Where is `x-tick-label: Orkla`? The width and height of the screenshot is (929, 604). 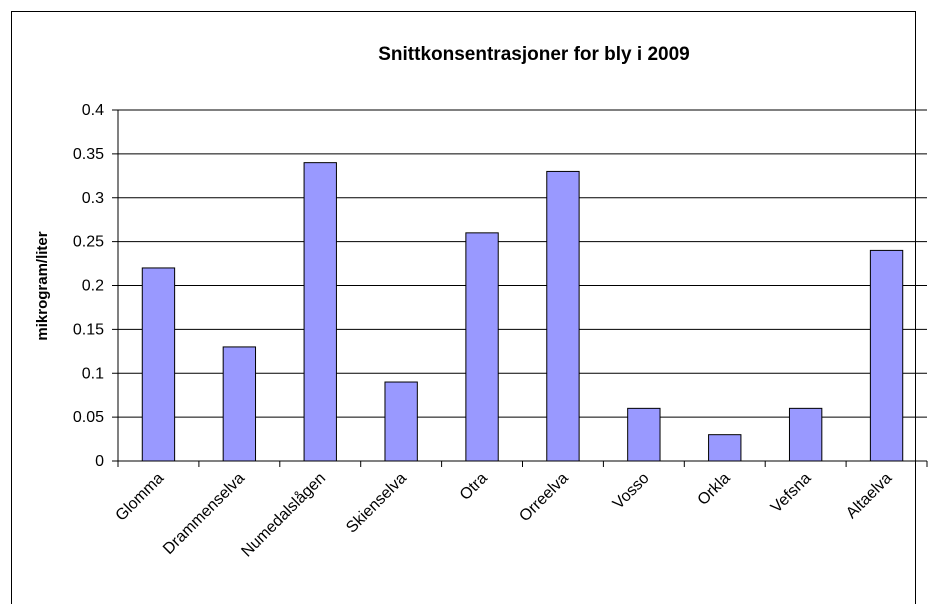
x-tick-label: Orkla is located at coordinates (714, 489).